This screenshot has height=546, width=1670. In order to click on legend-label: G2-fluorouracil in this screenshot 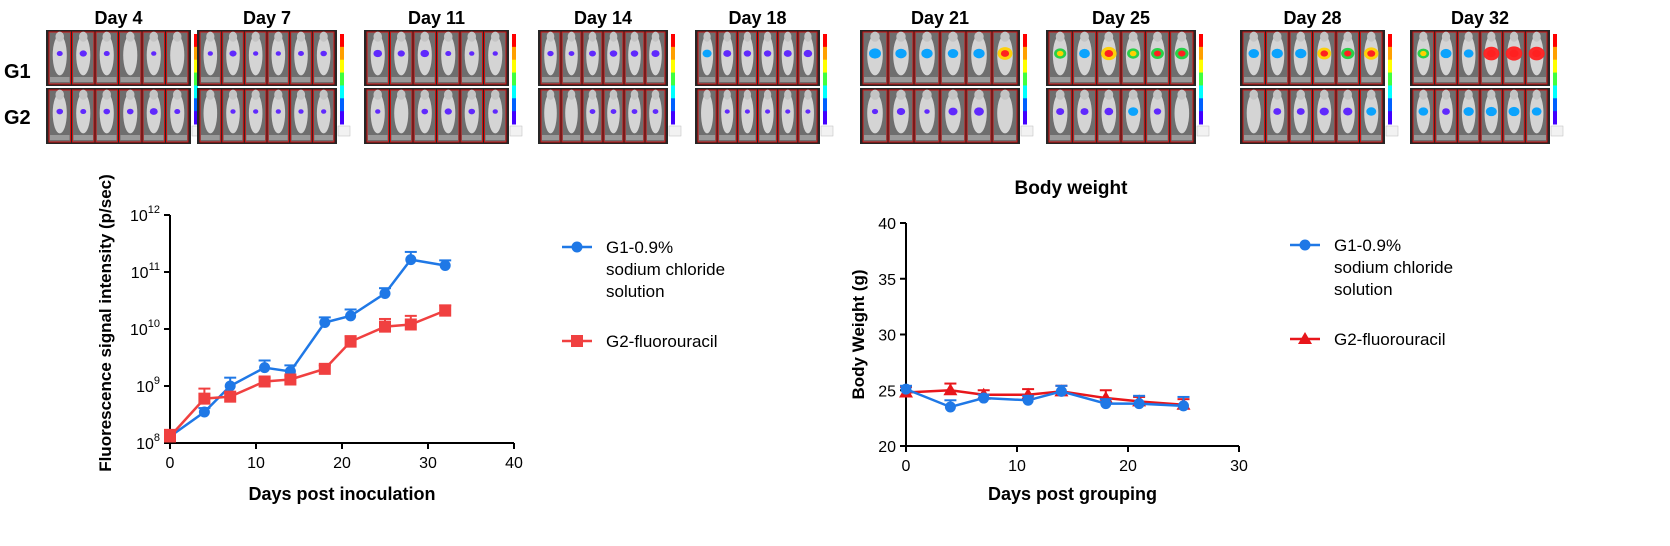, I will do `click(662, 341)`.